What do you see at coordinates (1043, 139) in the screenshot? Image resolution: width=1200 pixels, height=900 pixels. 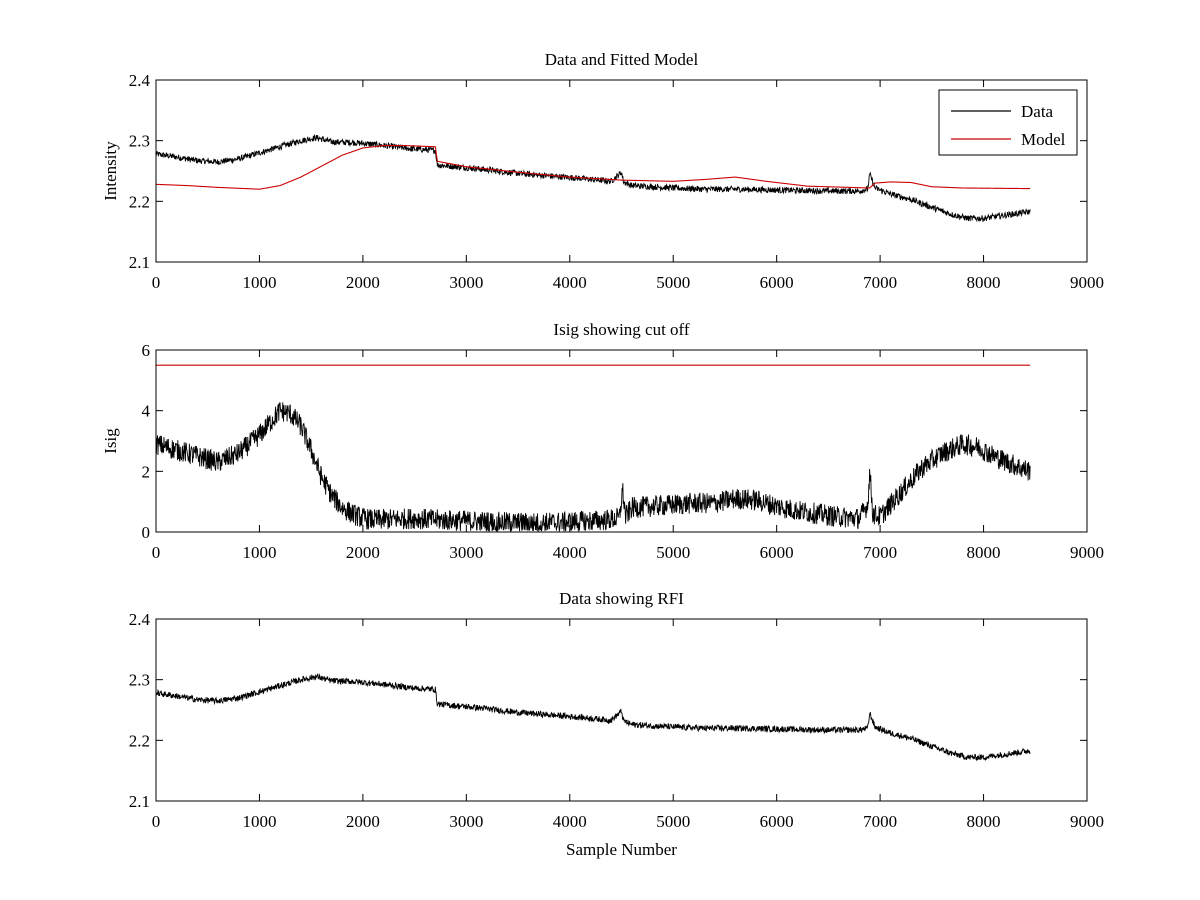 I see `legend-label: Model` at bounding box center [1043, 139].